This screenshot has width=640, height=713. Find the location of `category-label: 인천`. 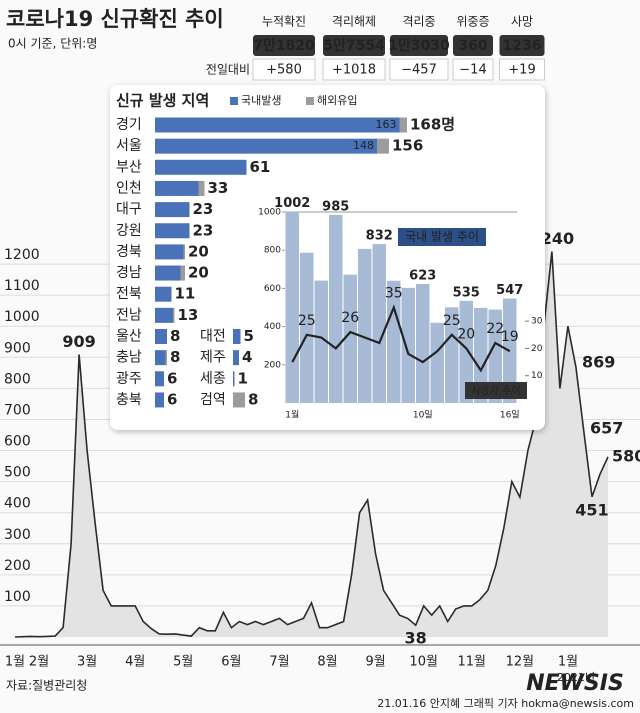

category-label: 인천 is located at coordinates (129, 188).